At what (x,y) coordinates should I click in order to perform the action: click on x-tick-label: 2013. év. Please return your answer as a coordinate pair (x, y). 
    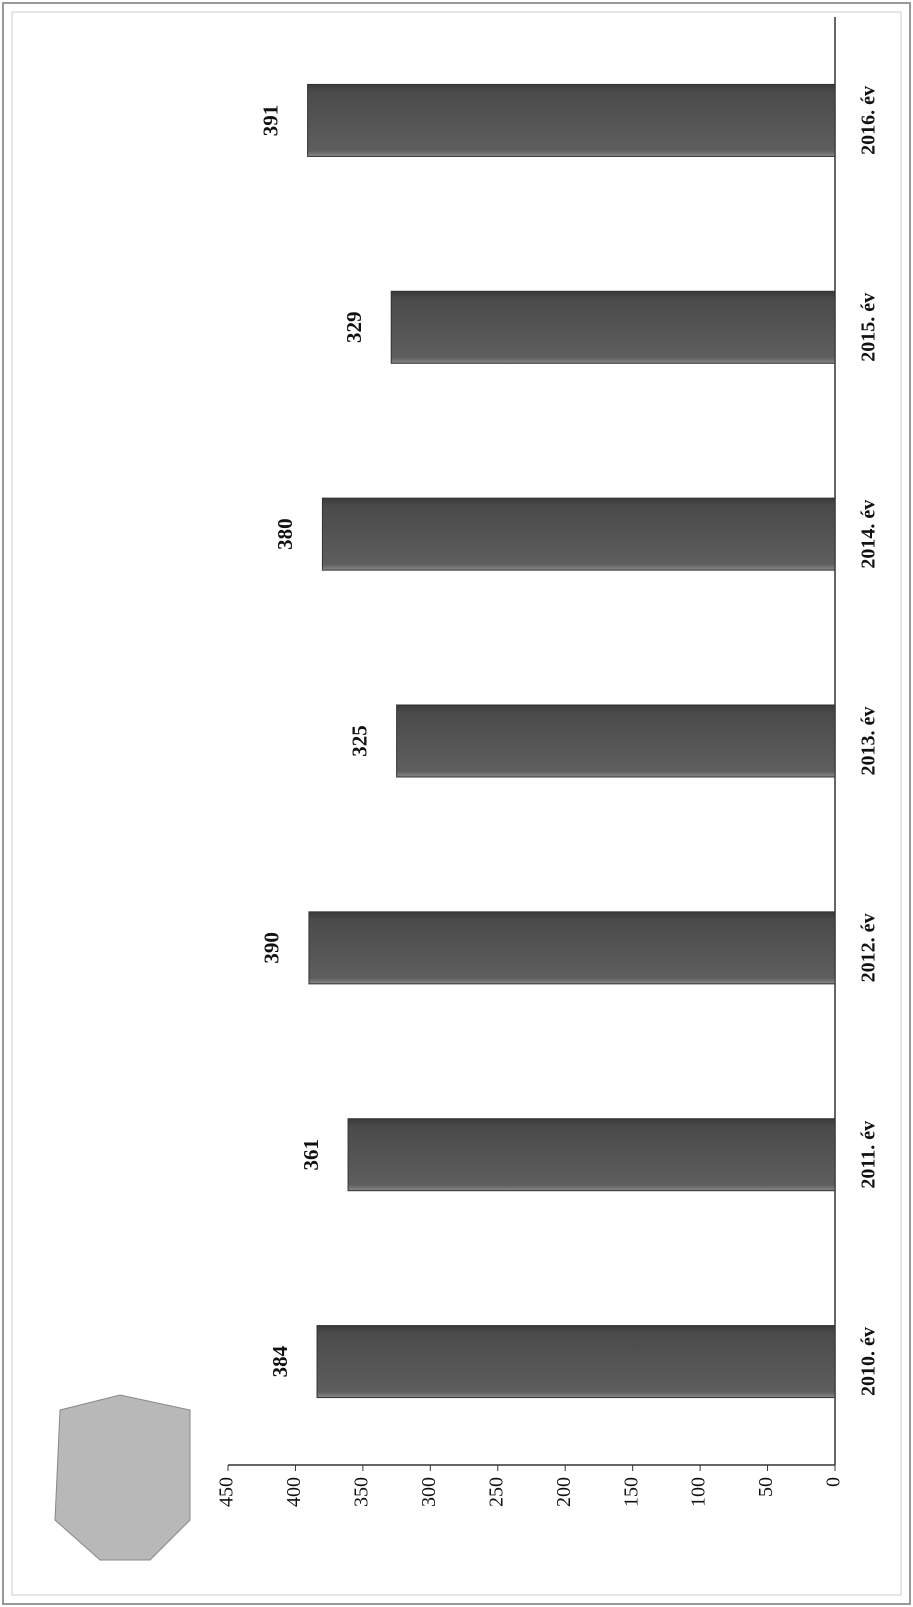
    Looking at the image, I should click on (869, 741).